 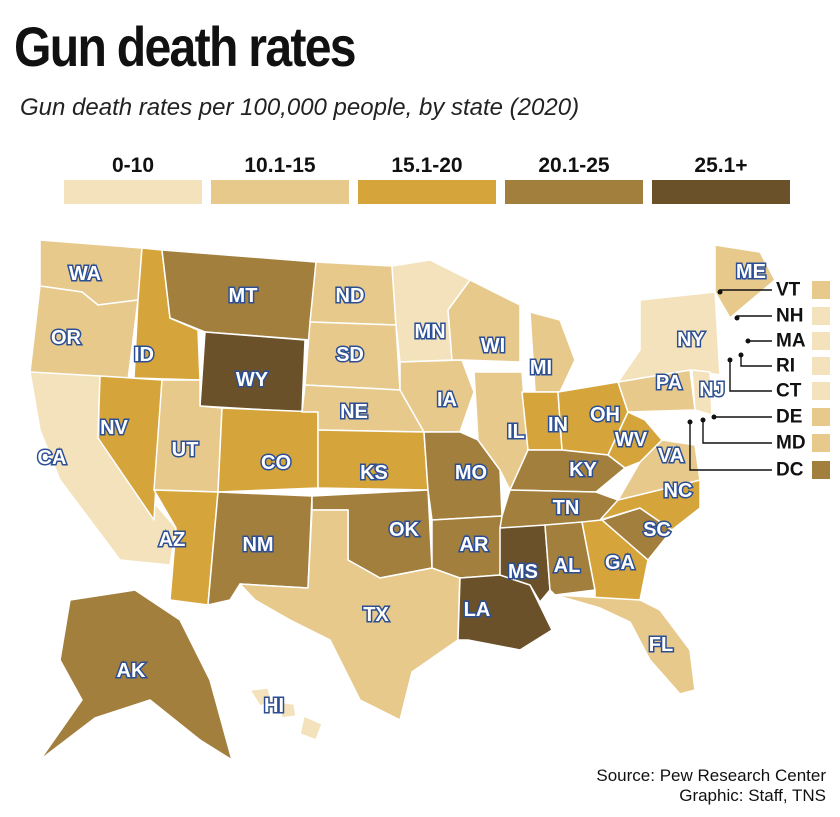 What do you see at coordinates (350, 355) in the screenshot?
I see `state-label-sd: SD` at bounding box center [350, 355].